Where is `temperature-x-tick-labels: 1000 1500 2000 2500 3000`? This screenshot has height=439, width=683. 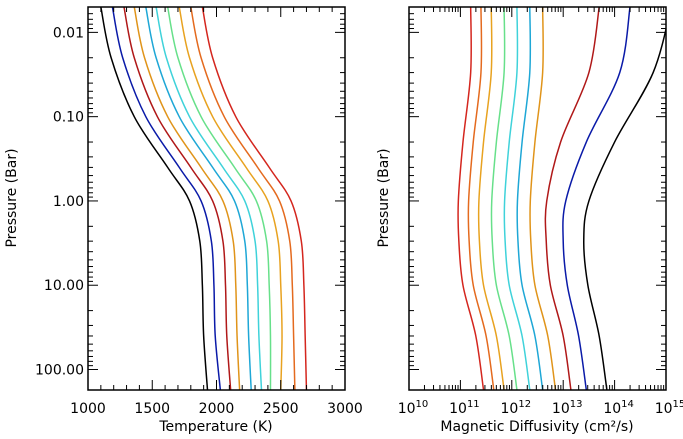
temperature-x-tick-labels: 1000 1500 2000 2500 3000 is located at coordinates (216, 409).